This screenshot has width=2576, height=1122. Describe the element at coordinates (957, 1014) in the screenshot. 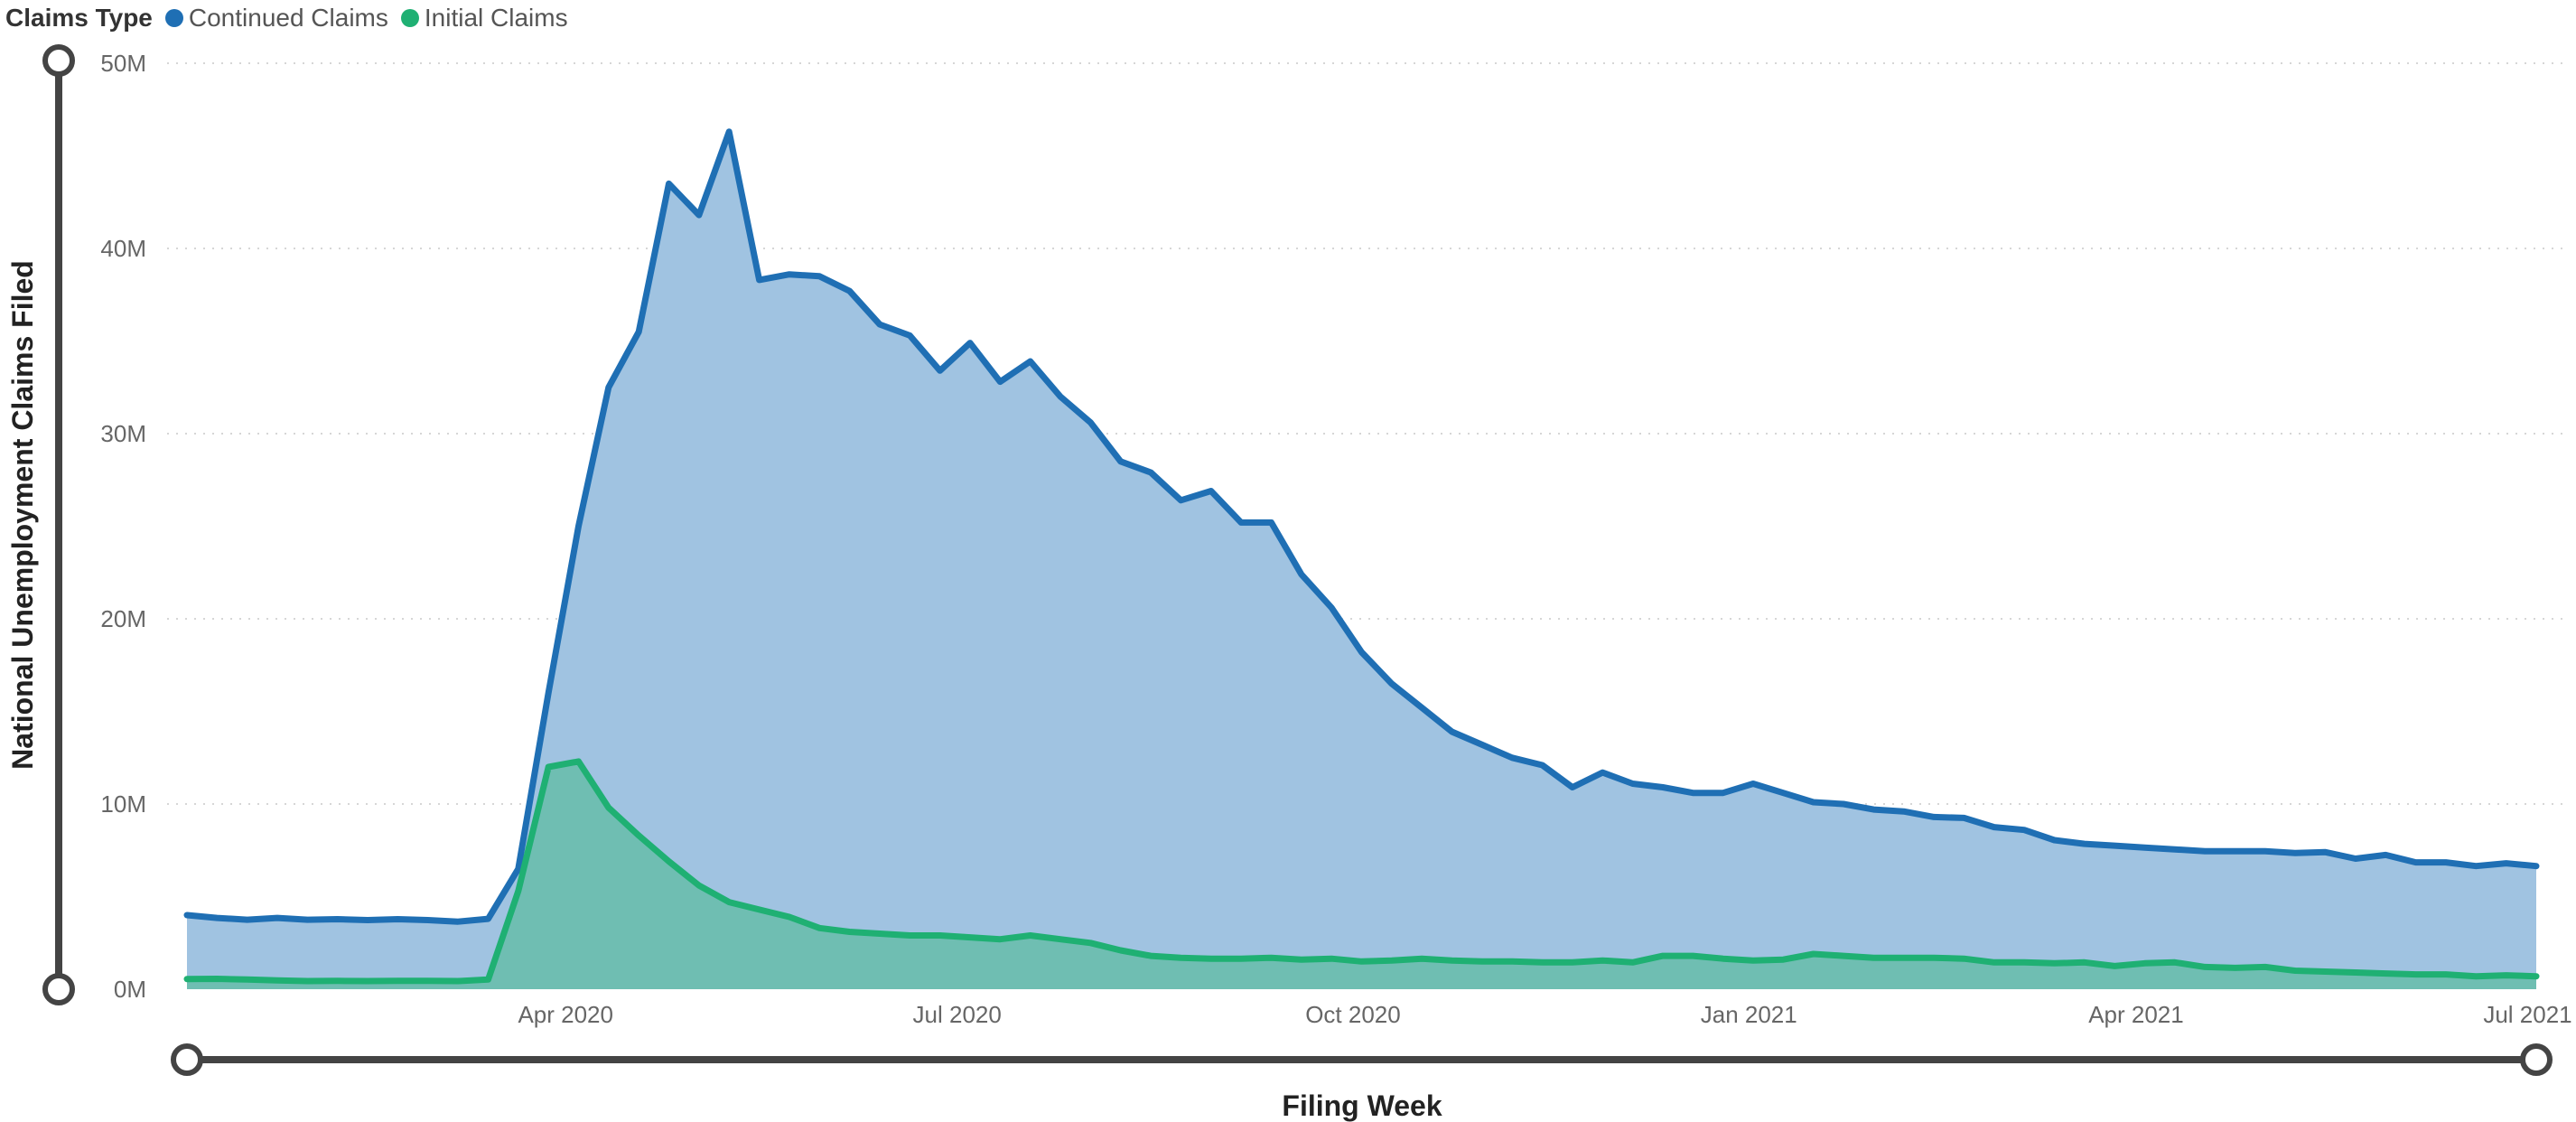

I see `x-tick-label: Jul 2020` at that location.